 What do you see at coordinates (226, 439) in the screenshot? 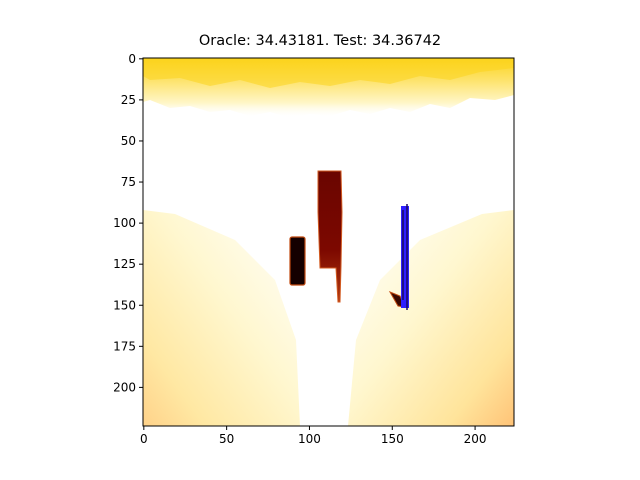
I see `x-tick-label: 50` at bounding box center [226, 439].